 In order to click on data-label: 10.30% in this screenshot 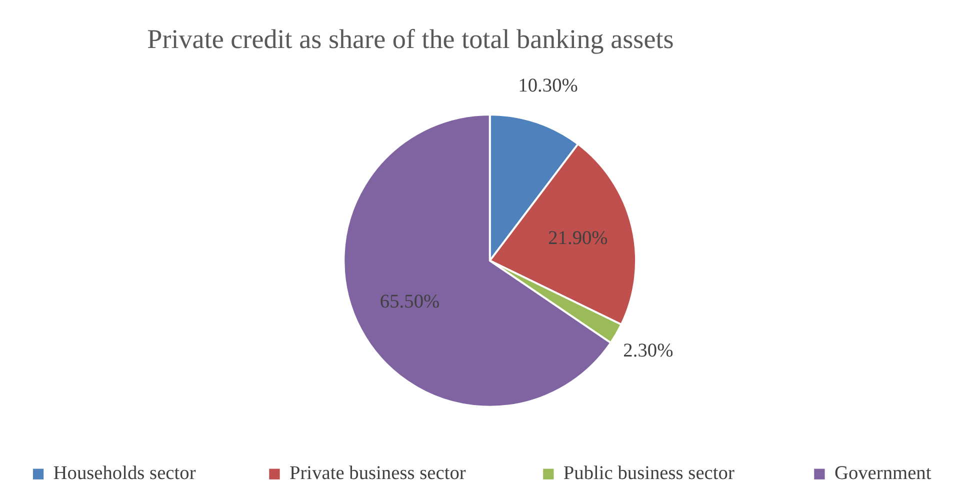, I will do `click(548, 86)`.